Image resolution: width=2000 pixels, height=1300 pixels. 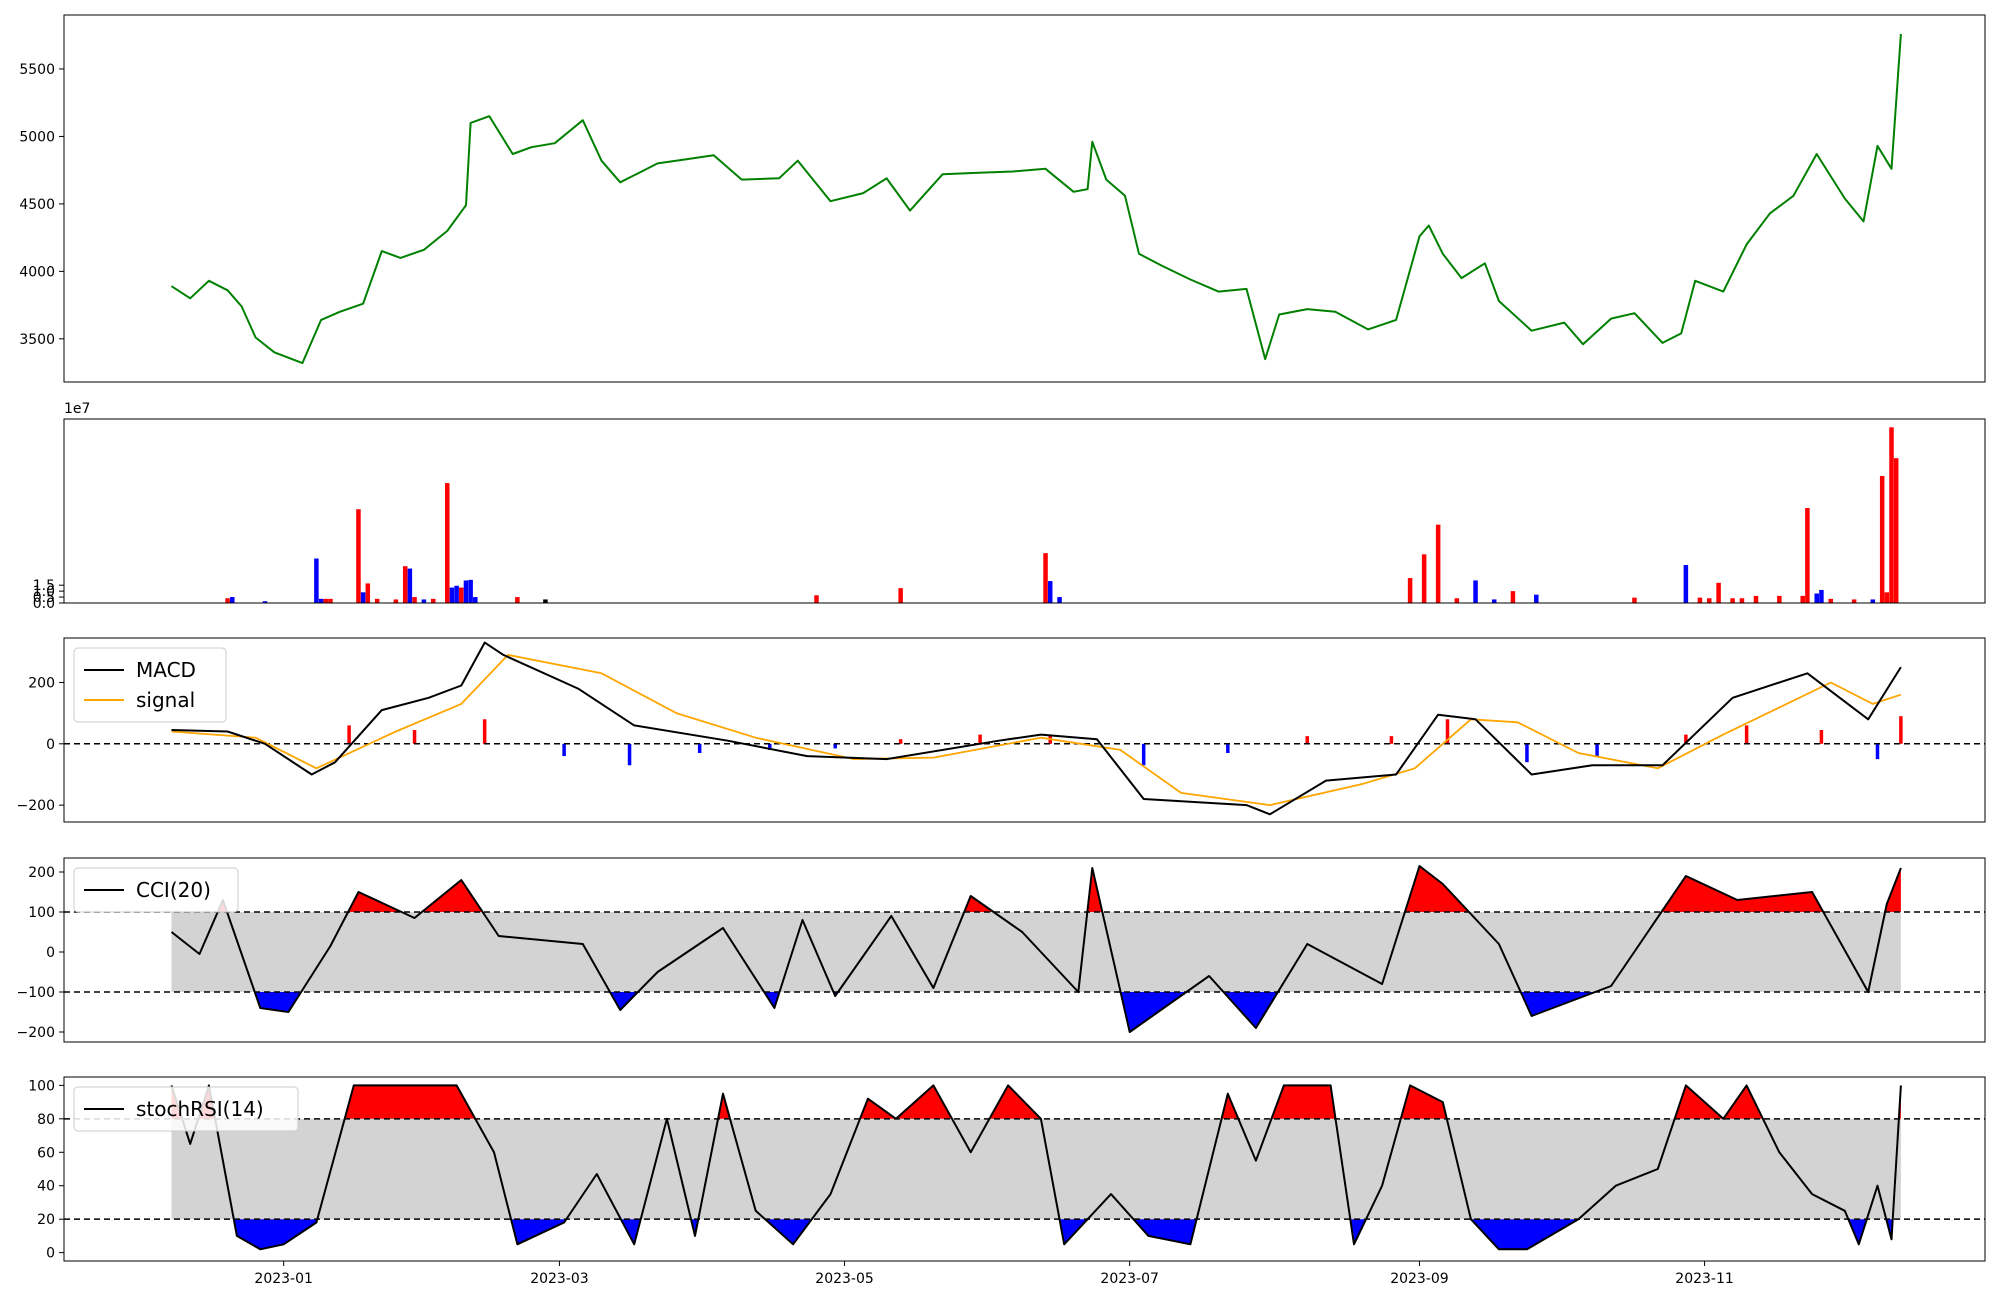 I want to click on stochrsi-line, so click(x=1036, y=1167).